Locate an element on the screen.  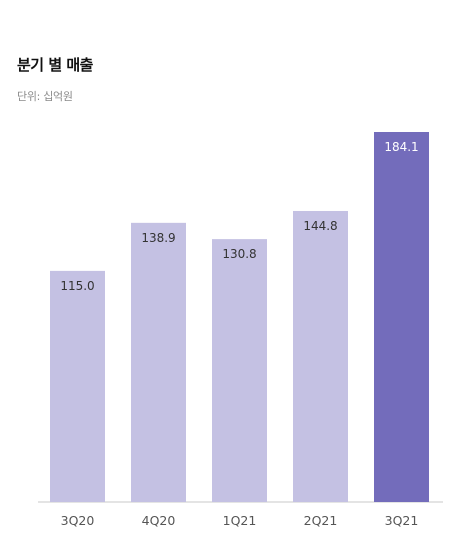
chart-unit-subtitle: 단위: 십억원 is located at coordinates (45, 96).